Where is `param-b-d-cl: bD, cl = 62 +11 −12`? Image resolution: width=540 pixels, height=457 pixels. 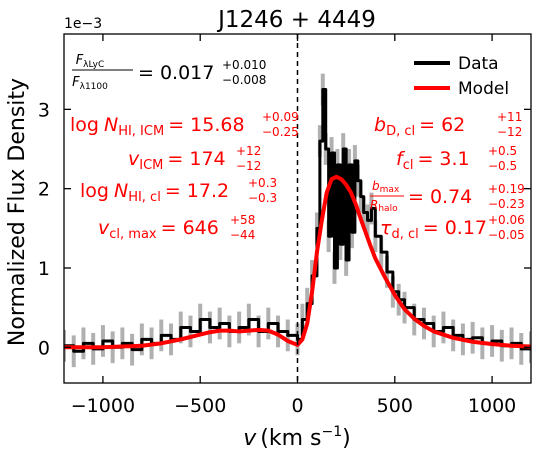 param-b-d-cl: bD, cl = 62 +11 −12 is located at coordinates (448, 124).